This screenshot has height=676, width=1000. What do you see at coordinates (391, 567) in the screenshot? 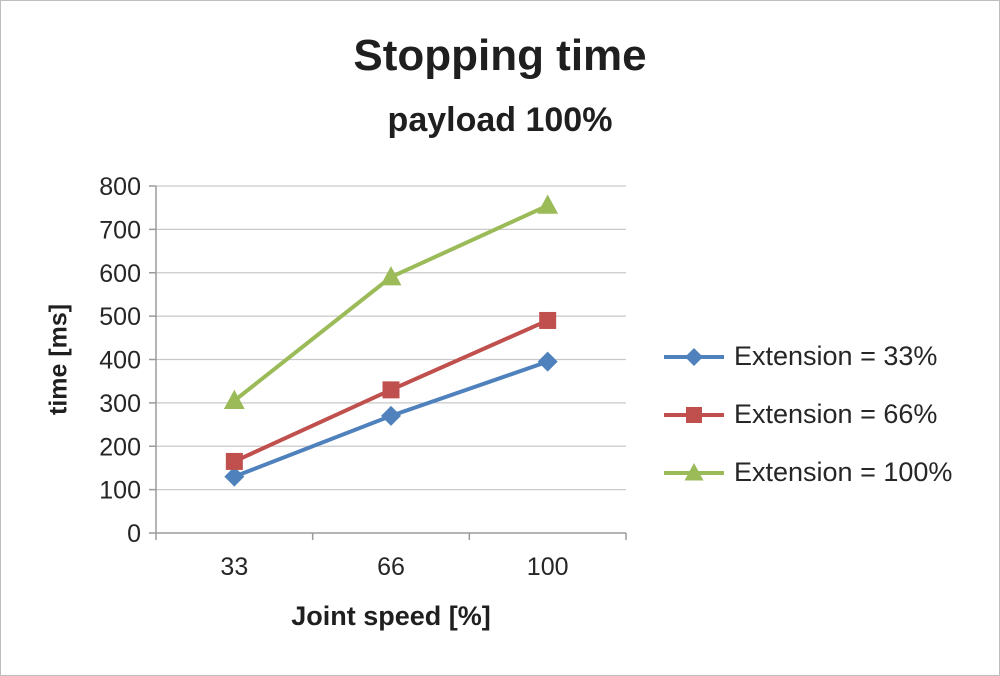
I see `x-tick-label: 66` at bounding box center [391, 567].